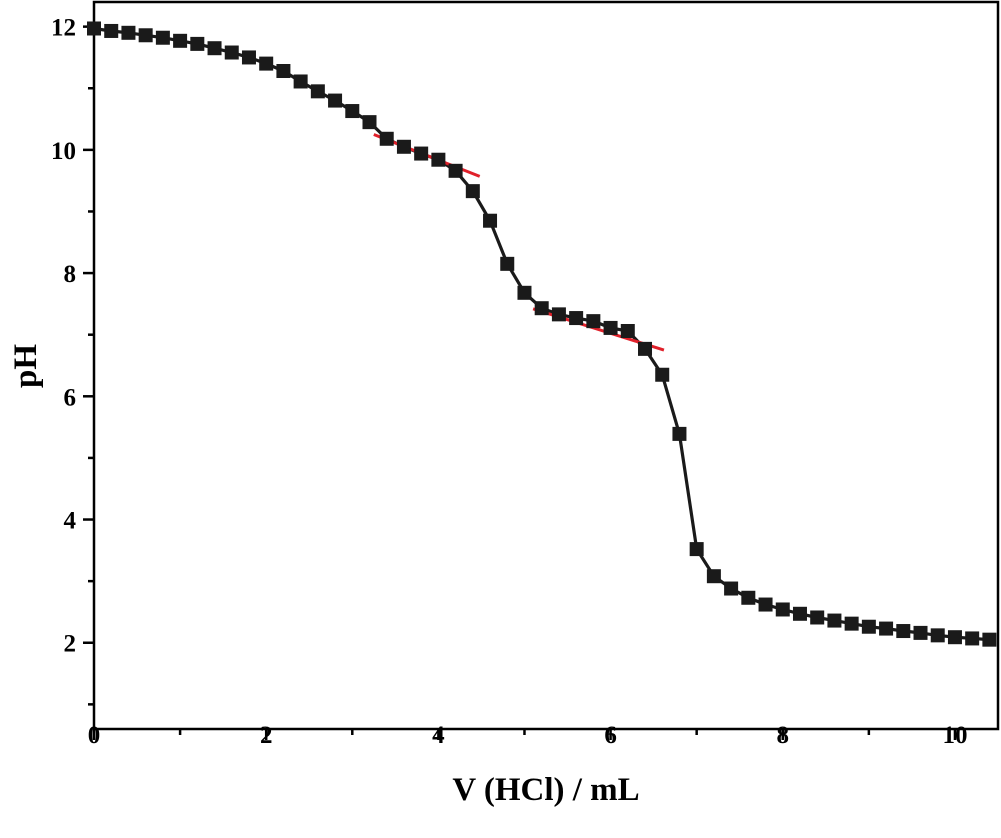 The width and height of the screenshot is (1001, 838). I want to click on y-tick-label: 6, so click(70, 397).